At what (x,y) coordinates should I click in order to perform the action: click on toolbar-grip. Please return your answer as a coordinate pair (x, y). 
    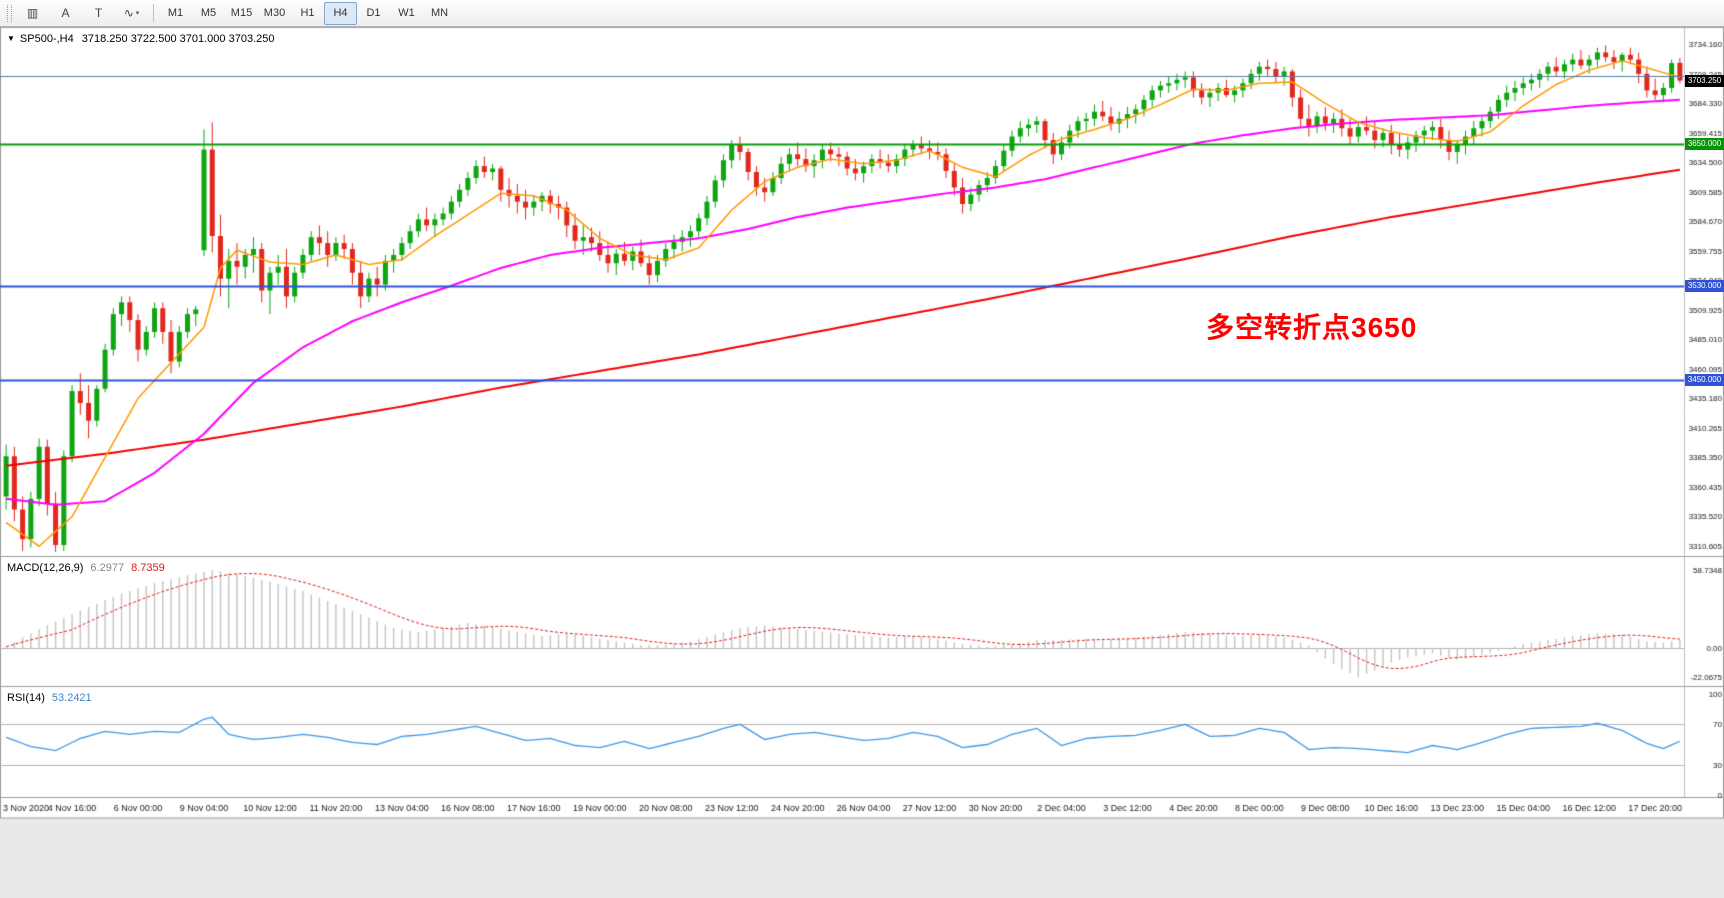
    Looking at the image, I should click on (9, 13).